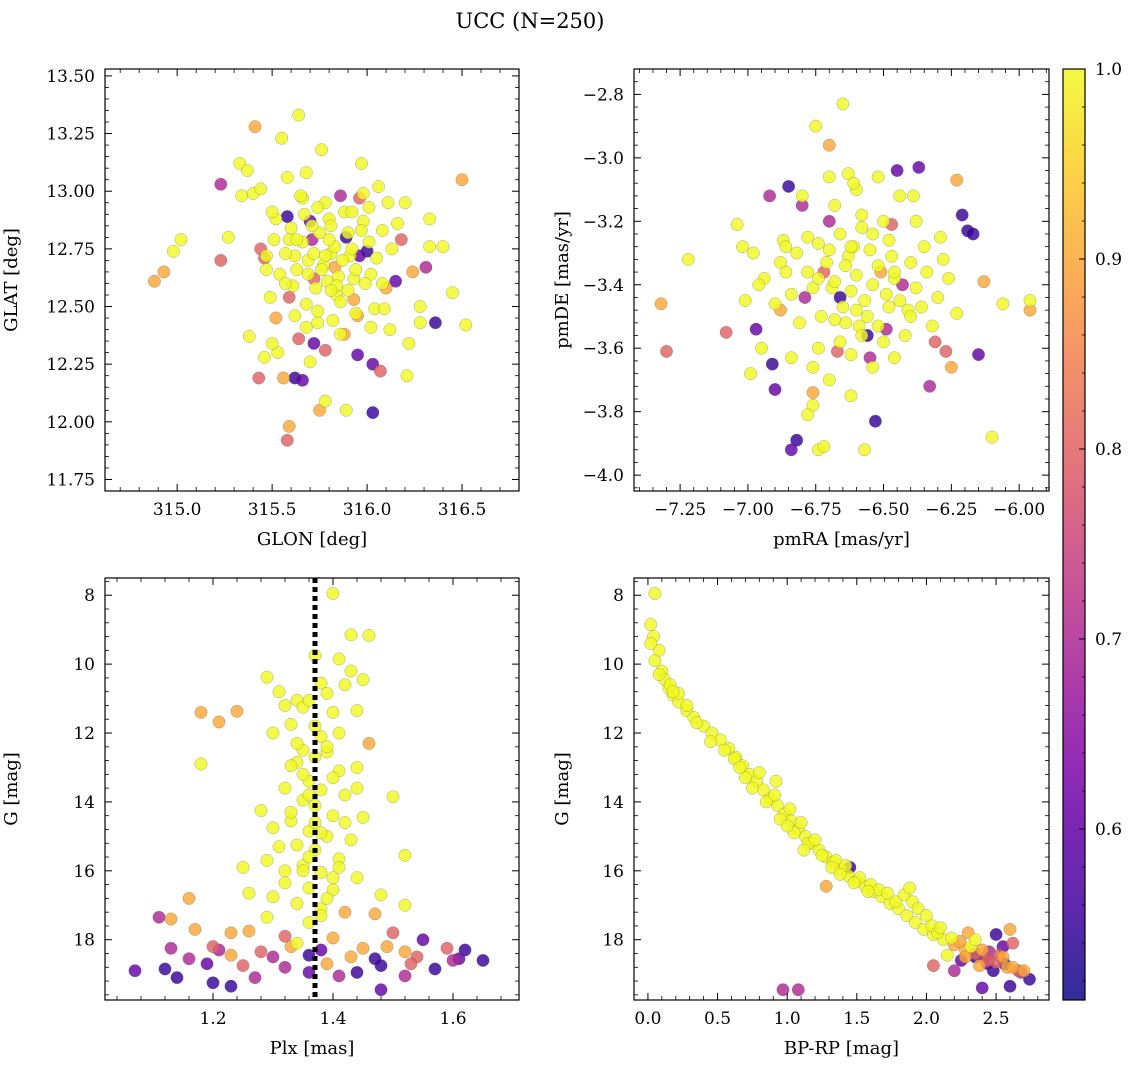 This screenshot has width=1136, height=1068. I want to click on colorbar: 0.6 0.7 0.8 0.9 1.0, so click(1092, 530).